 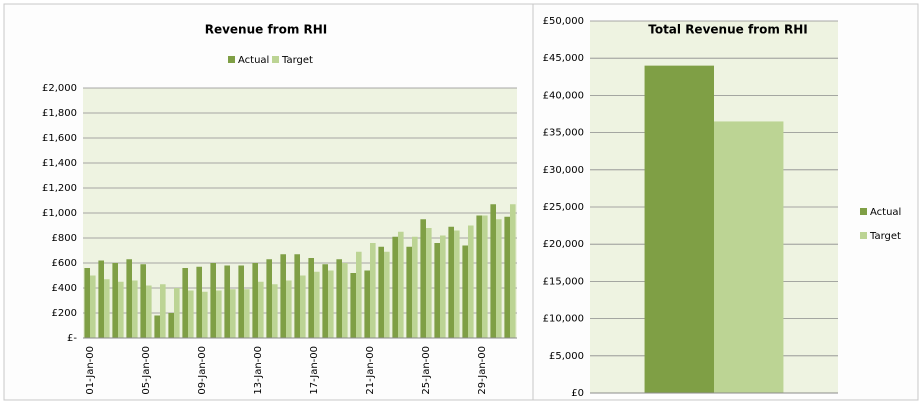 I want to click on y-tick-label: £45,000, so click(x=563, y=58).